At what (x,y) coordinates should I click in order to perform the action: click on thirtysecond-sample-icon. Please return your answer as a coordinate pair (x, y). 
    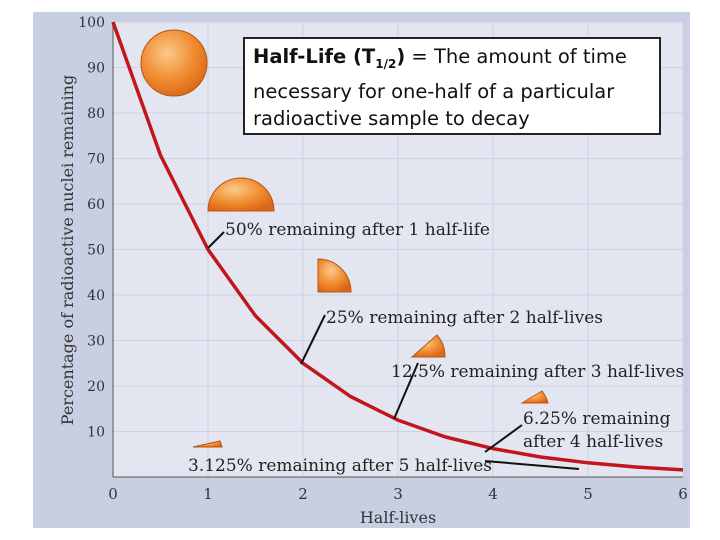
    Looking at the image, I should click on (207, 444).